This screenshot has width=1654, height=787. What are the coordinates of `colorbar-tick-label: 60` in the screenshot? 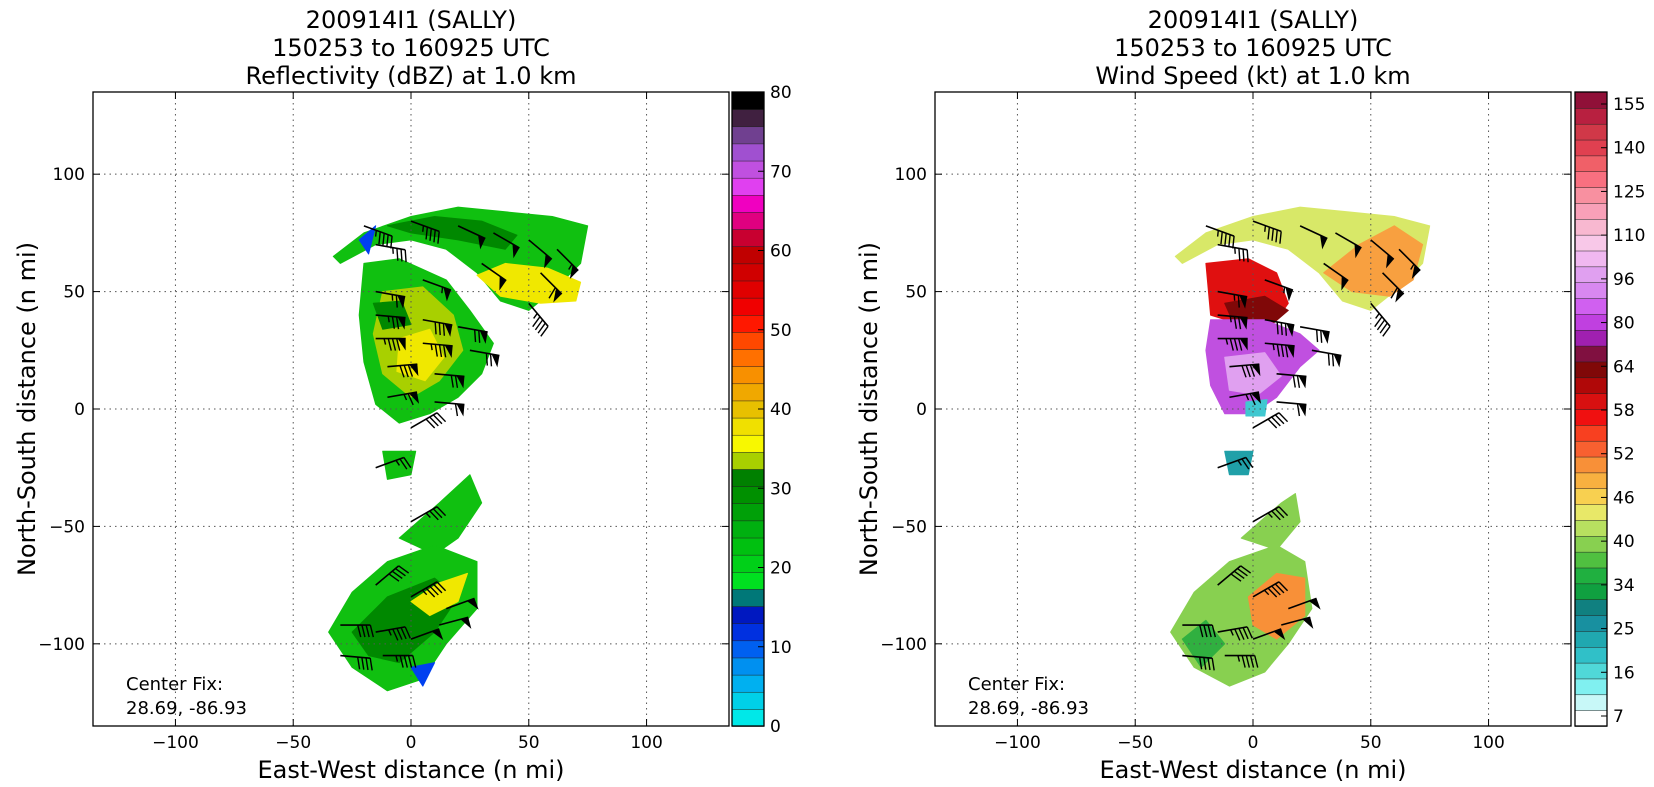 It's located at (781, 252).